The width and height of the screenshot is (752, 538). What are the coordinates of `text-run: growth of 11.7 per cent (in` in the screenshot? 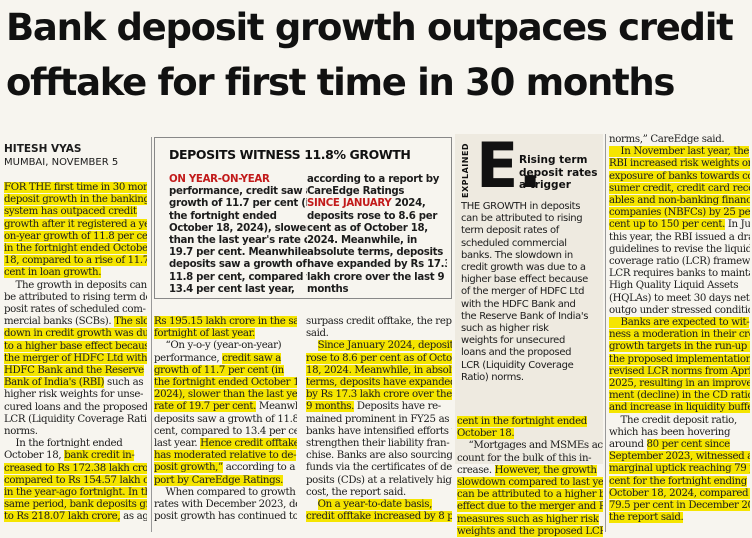 It's located at (238, 204).